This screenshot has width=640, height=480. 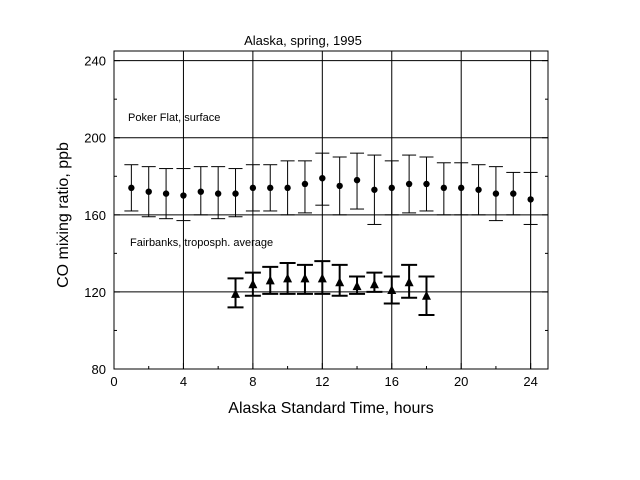 I want to click on annotation-fairbanks: Fairbanks, troposph. average, so click(x=201, y=243).